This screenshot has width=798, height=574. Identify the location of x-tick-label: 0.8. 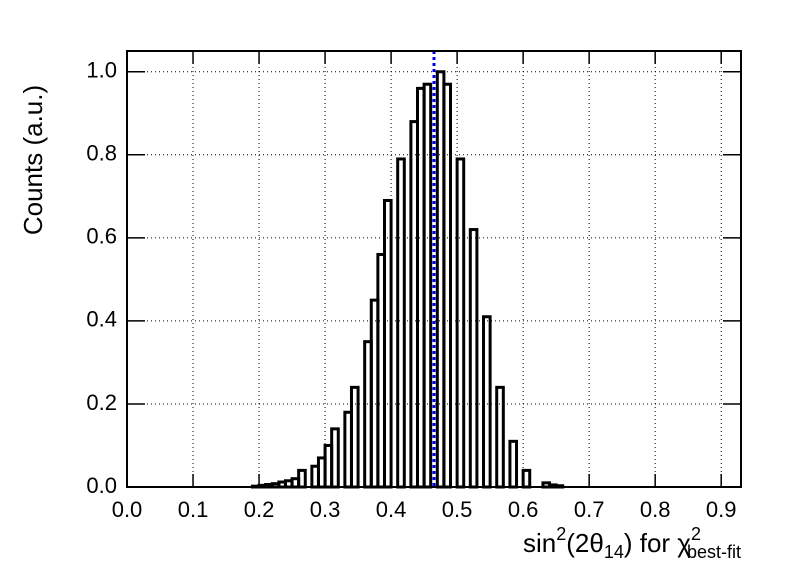
(655, 509).